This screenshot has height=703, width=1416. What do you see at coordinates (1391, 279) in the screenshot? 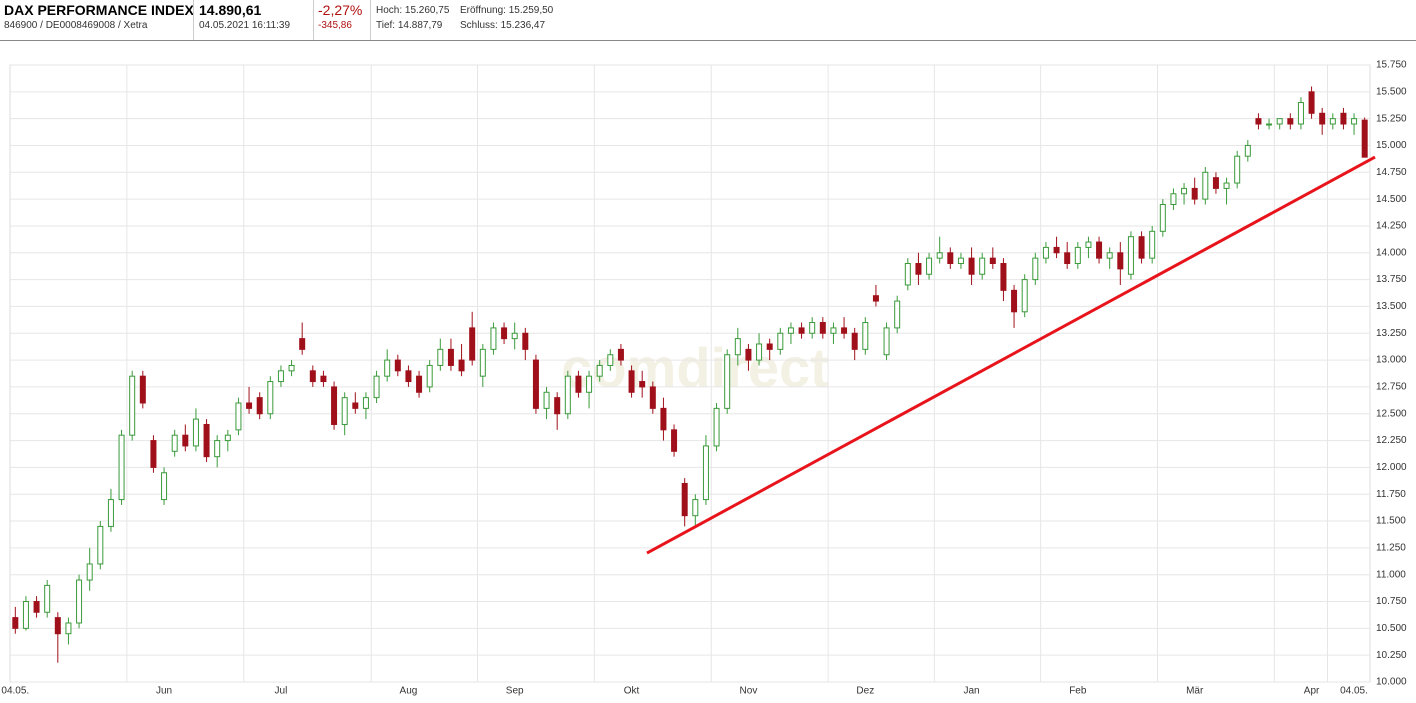
I see `y-tick-label: 13.750` at bounding box center [1391, 279].